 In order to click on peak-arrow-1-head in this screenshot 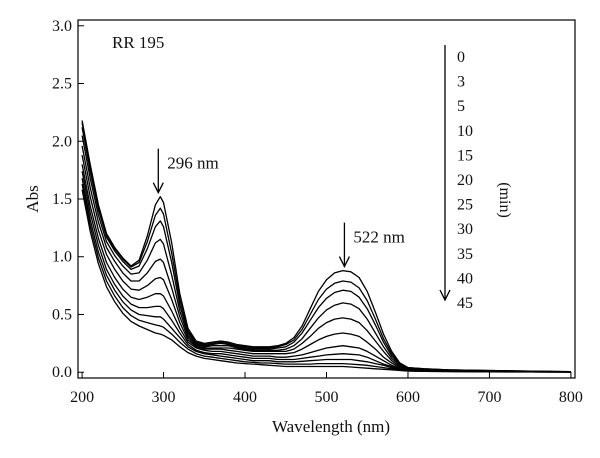, I will do `click(344, 262)`.